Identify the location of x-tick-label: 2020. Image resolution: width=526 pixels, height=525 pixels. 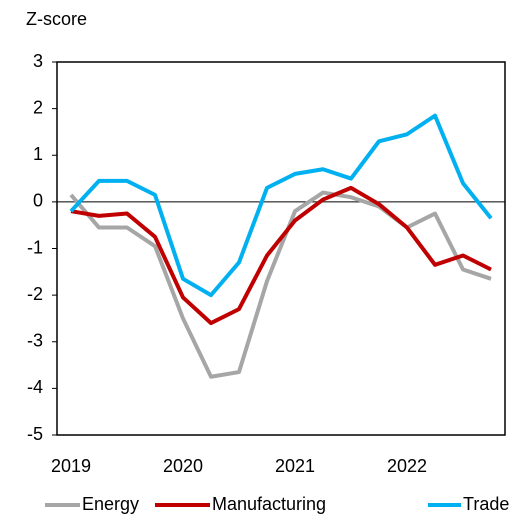
(183, 466).